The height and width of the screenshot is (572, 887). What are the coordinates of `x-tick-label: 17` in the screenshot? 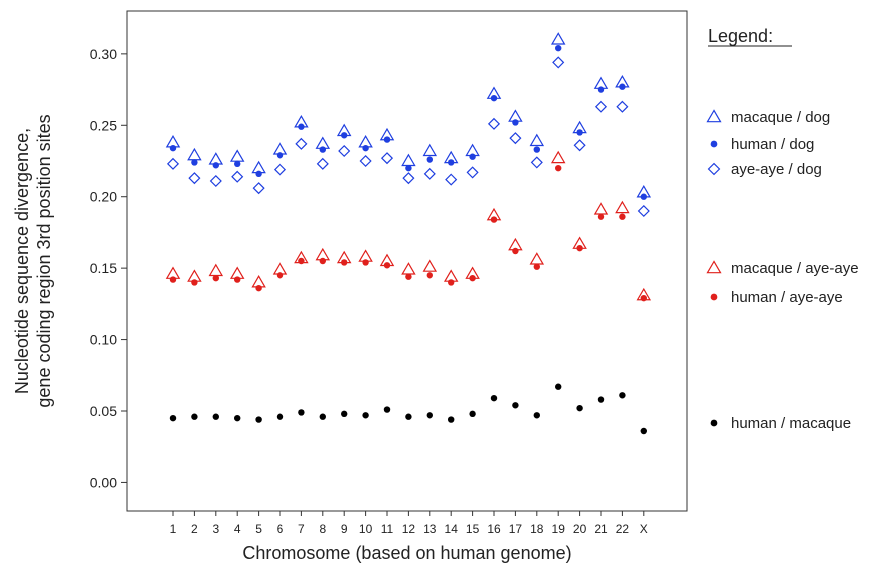 It's located at (516, 529).